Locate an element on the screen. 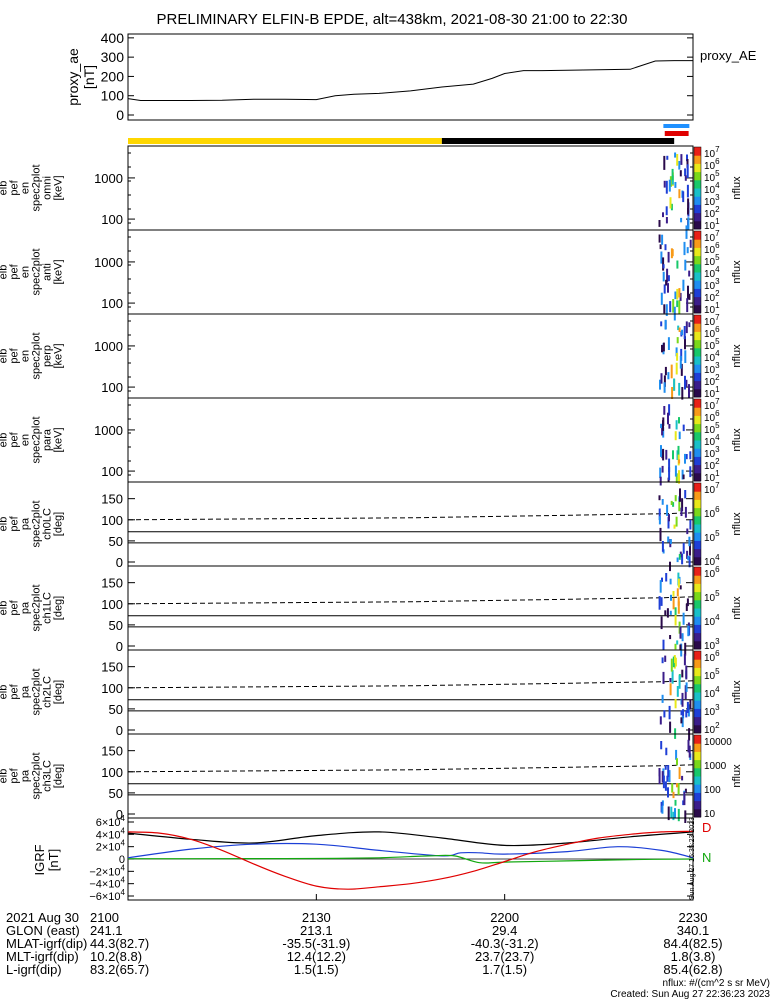  colorbar-tick-label: 10⁵ is located at coordinates (712, 596).